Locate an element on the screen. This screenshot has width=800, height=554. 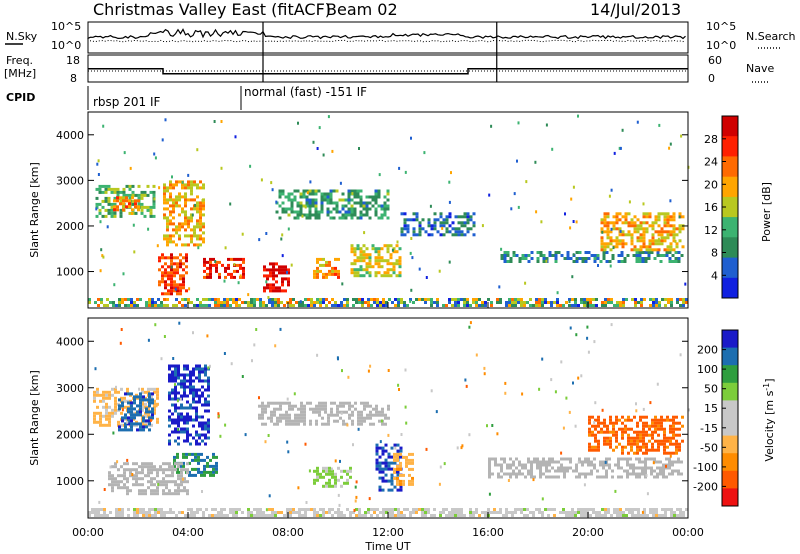
heat-cell-2053 is located at coordinates (113, 433).